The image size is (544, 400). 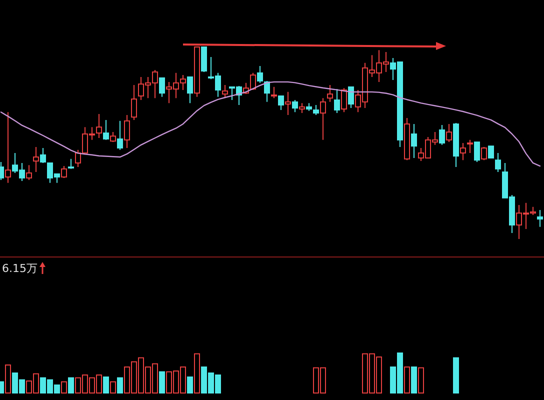 What do you see at coordinates (20, 268) in the screenshot?
I see `text: 6.15万` at bounding box center [20, 268].